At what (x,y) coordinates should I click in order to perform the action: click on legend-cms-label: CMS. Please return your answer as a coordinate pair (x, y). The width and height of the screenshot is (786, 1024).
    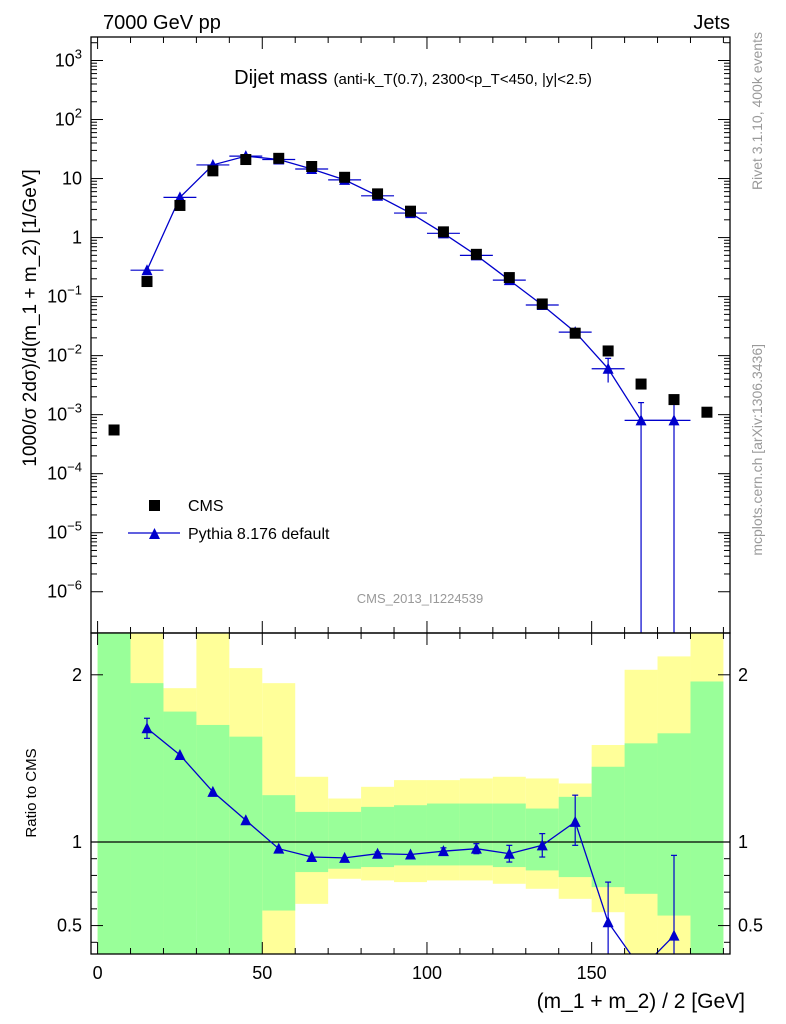
    Looking at the image, I should click on (206, 506).